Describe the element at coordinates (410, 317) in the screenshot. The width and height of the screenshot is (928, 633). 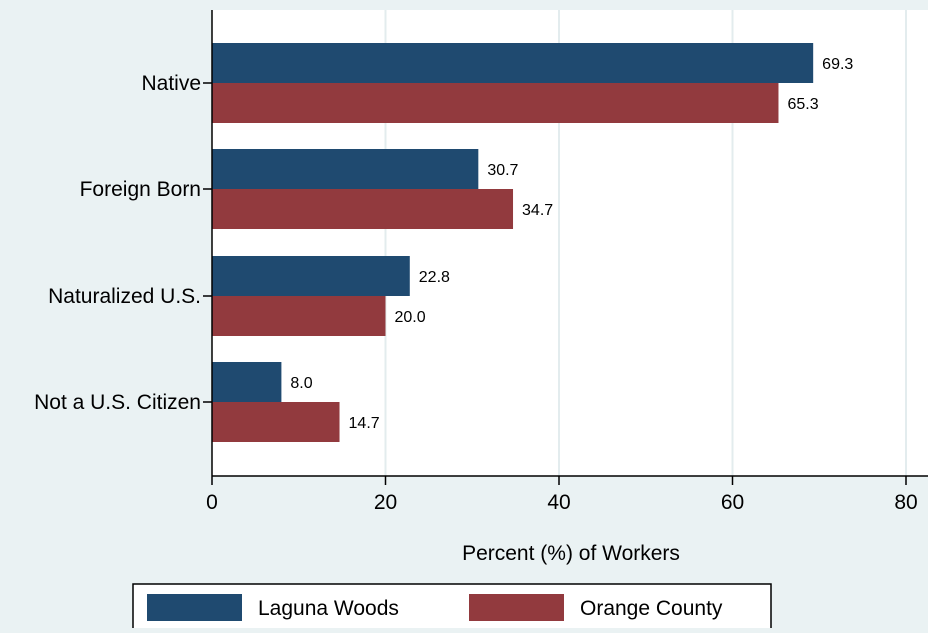
I see `data-label: 20.0` at that location.